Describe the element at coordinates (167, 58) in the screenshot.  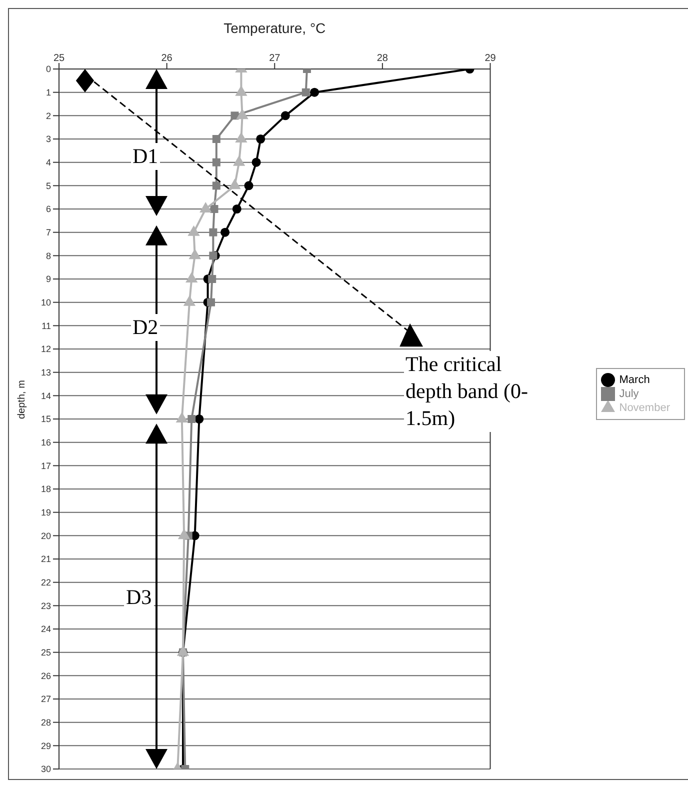
I see `x-tick-label: 26` at that location.